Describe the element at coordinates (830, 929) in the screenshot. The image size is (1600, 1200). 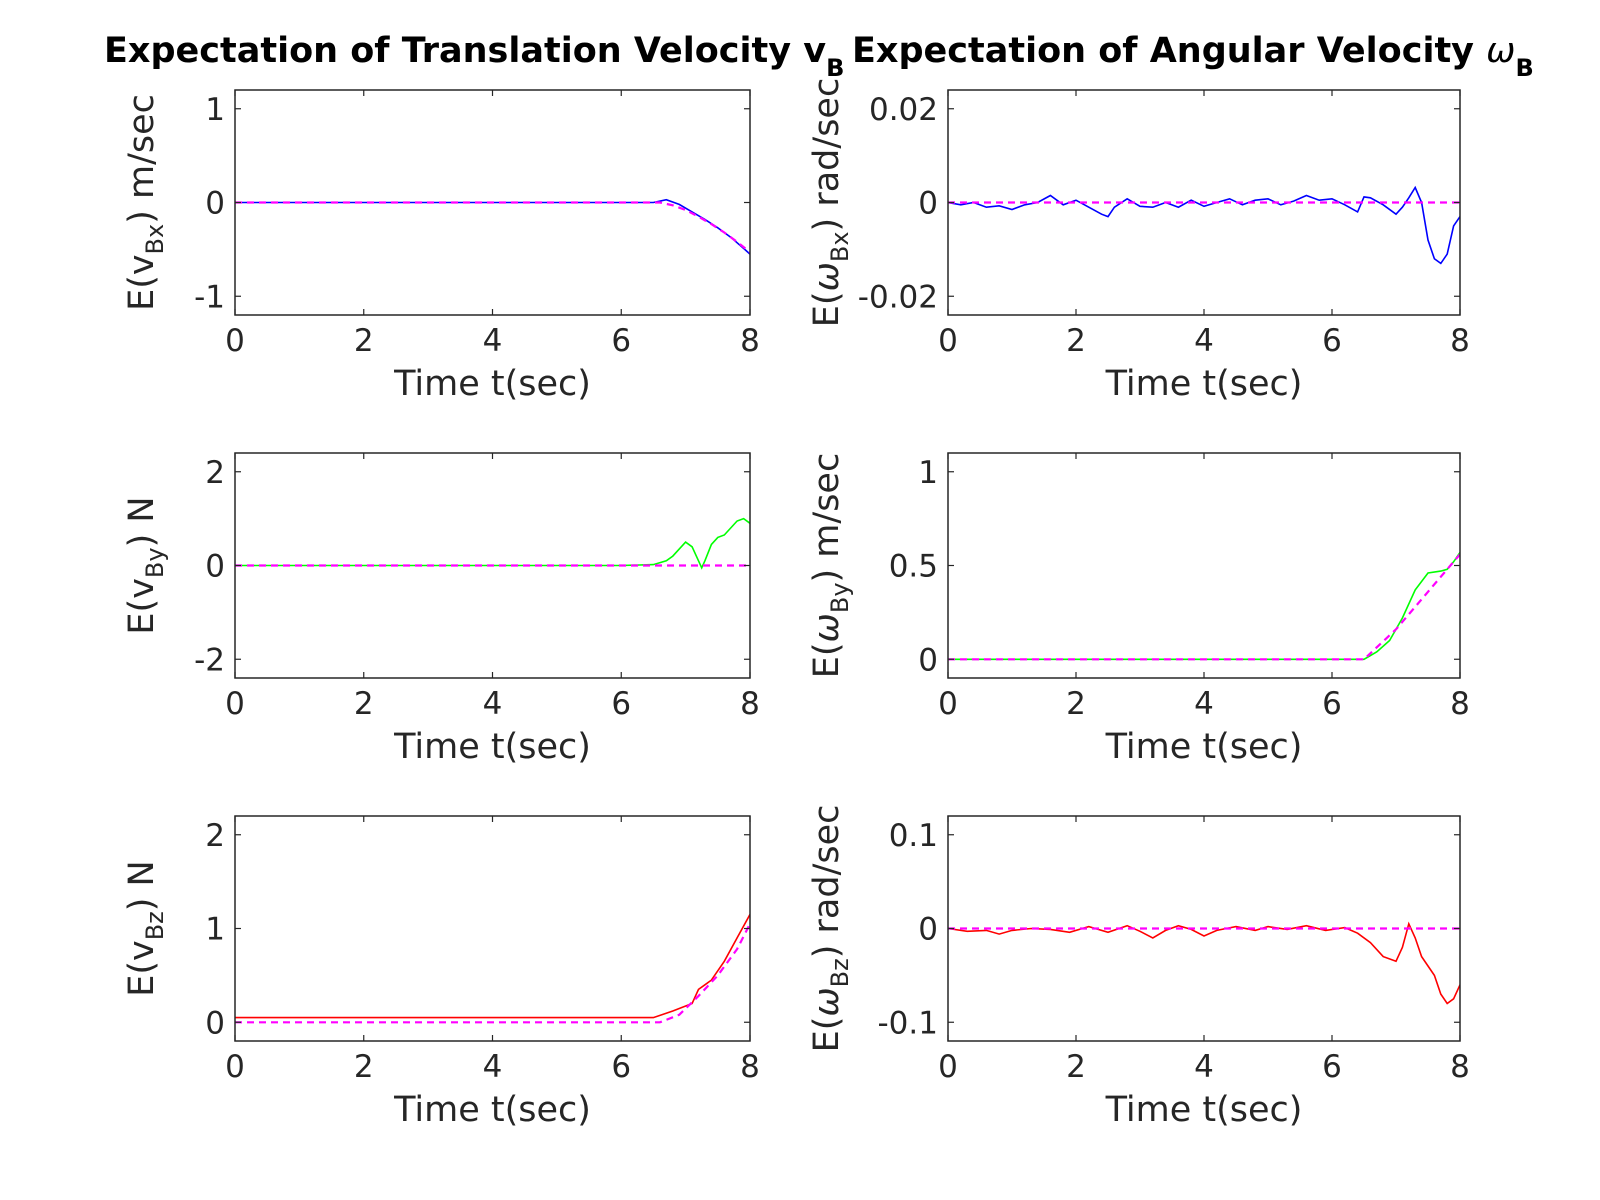
I see `y-axis-label: E(ωBz) rad/sec` at that location.